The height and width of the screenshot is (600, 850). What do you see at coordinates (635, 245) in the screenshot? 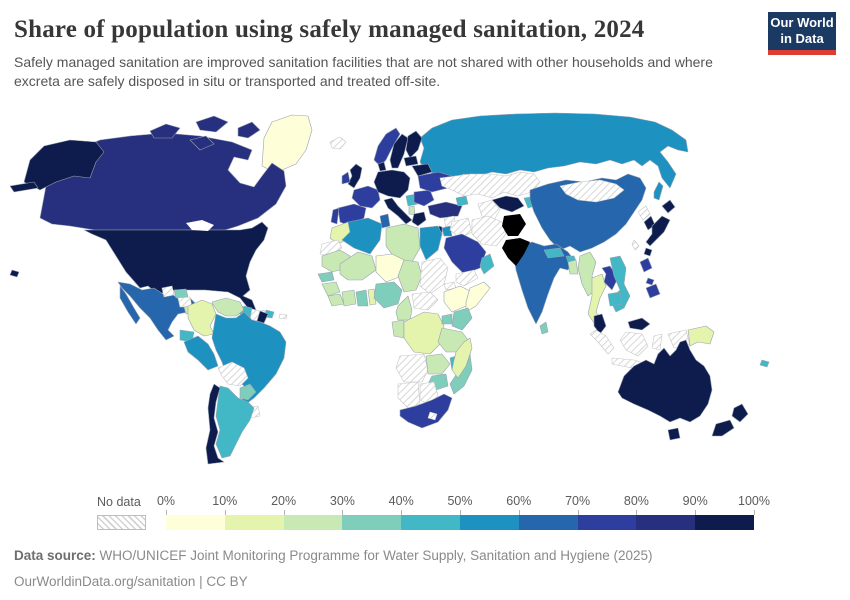
I see `country-taiwan` at bounding box center [635, 245].